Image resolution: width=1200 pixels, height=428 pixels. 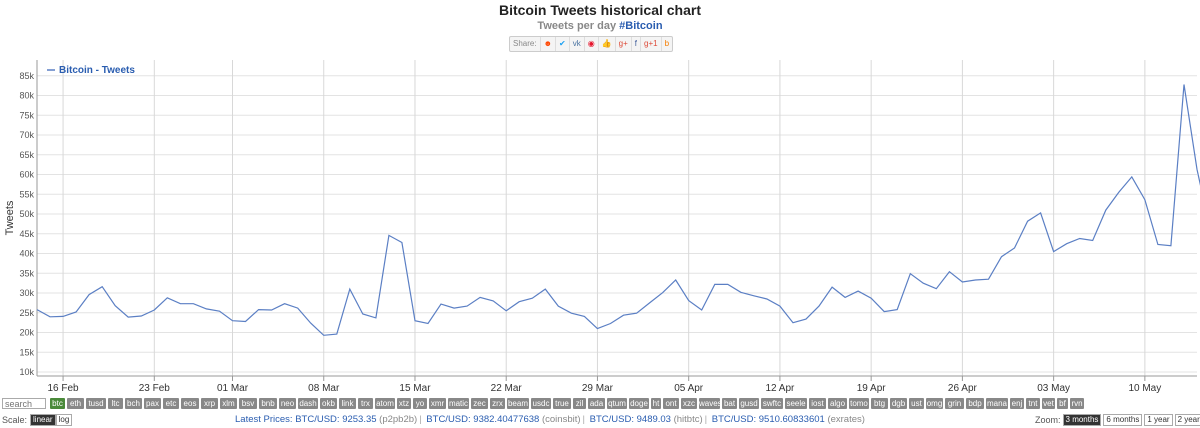 I want to click on coin-button-usdc: usdc, so click(x=541, y=403).